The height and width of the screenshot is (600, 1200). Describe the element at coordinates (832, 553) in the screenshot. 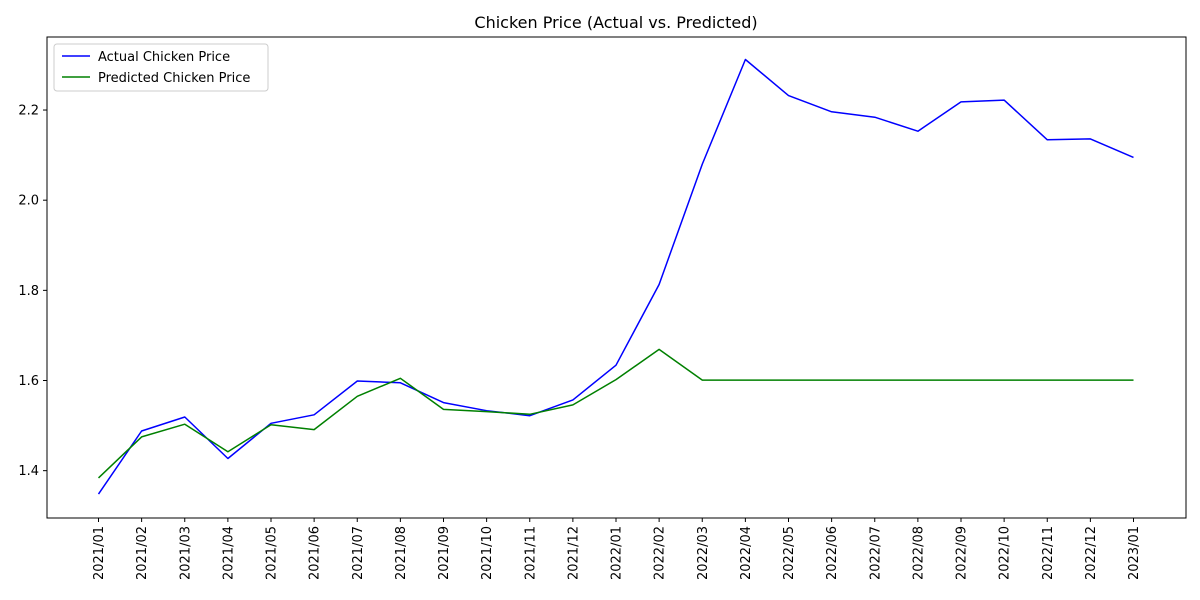

I see `x-tick-label: 2022/06` at that location.